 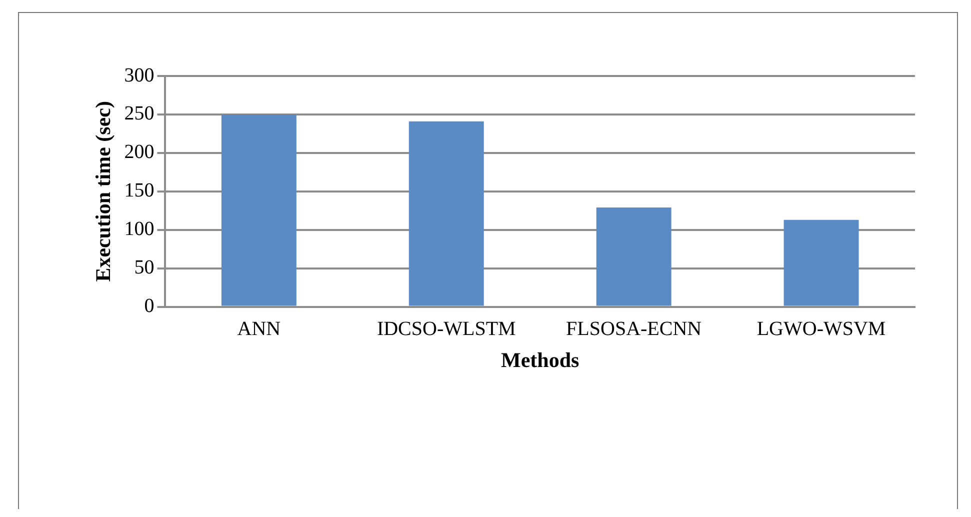 I want to click on y-tick-label: 100, so click(x=139, y=229).